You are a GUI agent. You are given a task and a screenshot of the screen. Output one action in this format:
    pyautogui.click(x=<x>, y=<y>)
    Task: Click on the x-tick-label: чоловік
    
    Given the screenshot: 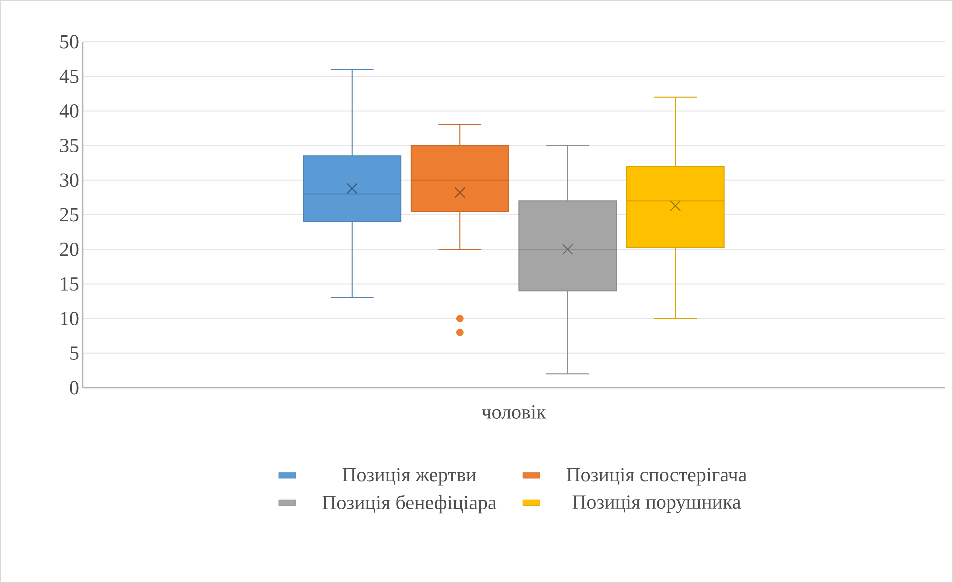 What is the action you would take?
    pyautogui.click(x=514, y=412)
    